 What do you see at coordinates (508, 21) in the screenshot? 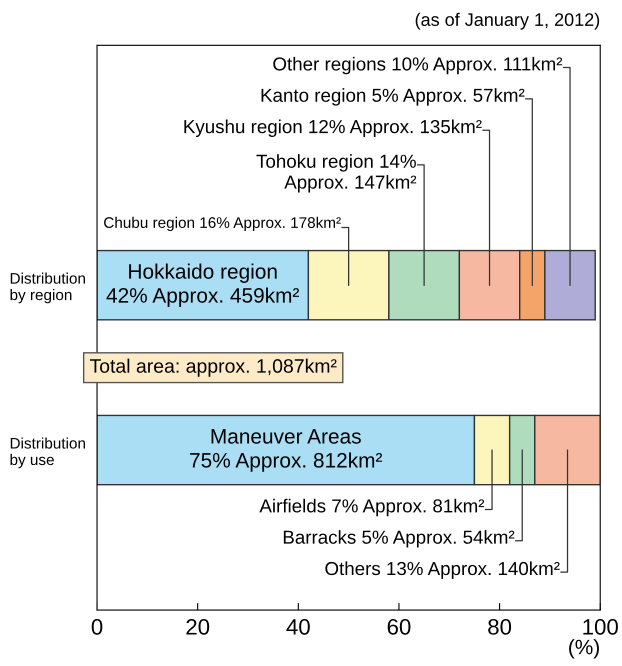
I see `chart-title: (as of January 1, 2012)` at bounding box center [508, 21].